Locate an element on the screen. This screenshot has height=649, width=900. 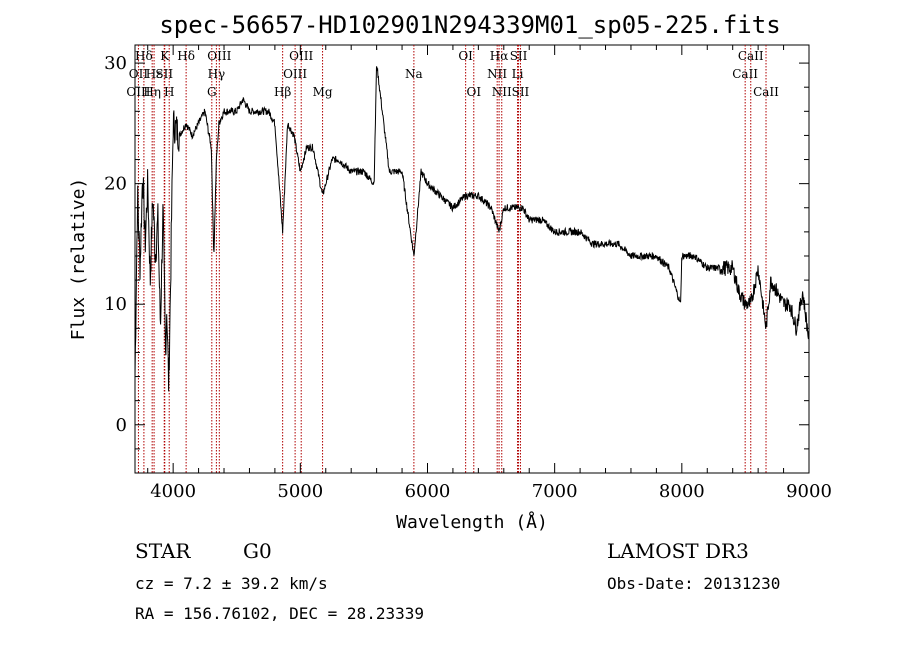
x-tick-label: 8000 is located at coordinates (682, 491).